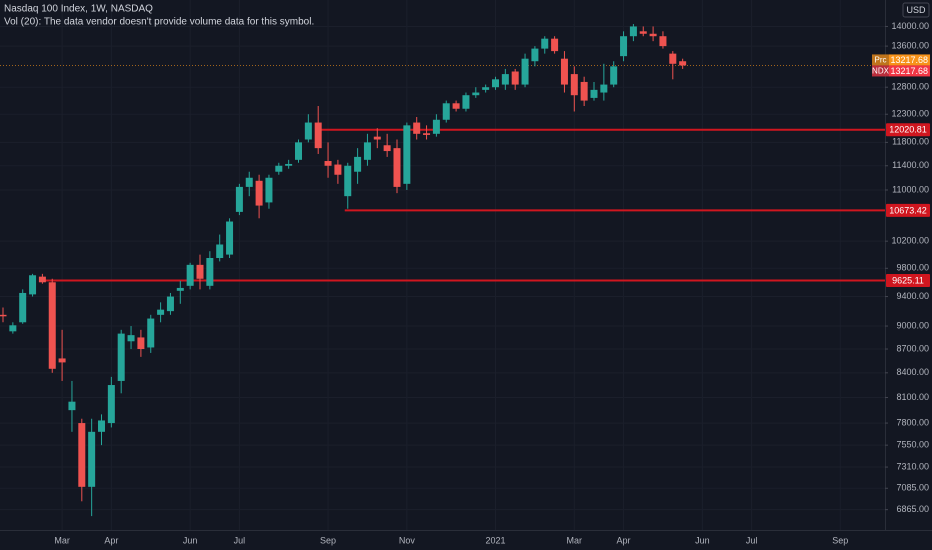 The width and height of the screenshot is (932, 550). What do you see at coordinates (78, 9) in the screenshot?
I see `chart-title: Nasdaq 100 Index, 1W, NASDAQ` at bounding box center [78, 9].